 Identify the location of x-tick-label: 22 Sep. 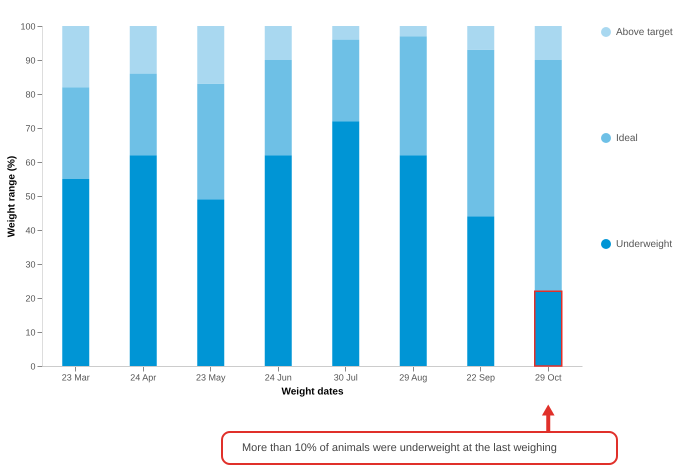
(481, 377).